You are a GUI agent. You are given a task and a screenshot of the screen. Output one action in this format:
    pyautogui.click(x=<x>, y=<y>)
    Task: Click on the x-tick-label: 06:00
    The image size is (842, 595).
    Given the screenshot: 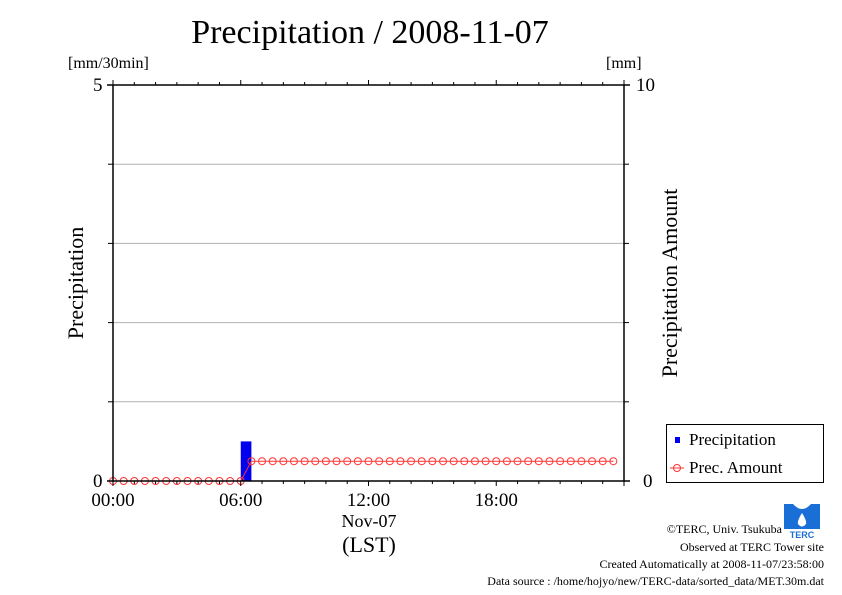 What is the action you would take?
    pyautogui.click(x=241, y=500)
    